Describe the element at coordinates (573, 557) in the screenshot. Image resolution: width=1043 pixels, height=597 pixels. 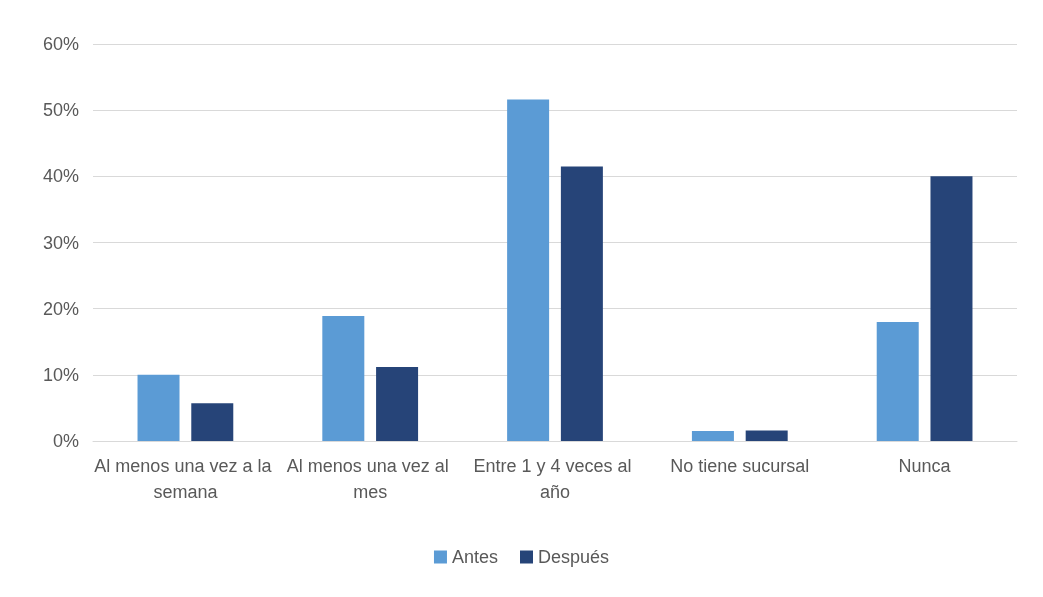
I see `legend-label: Después` at that location.